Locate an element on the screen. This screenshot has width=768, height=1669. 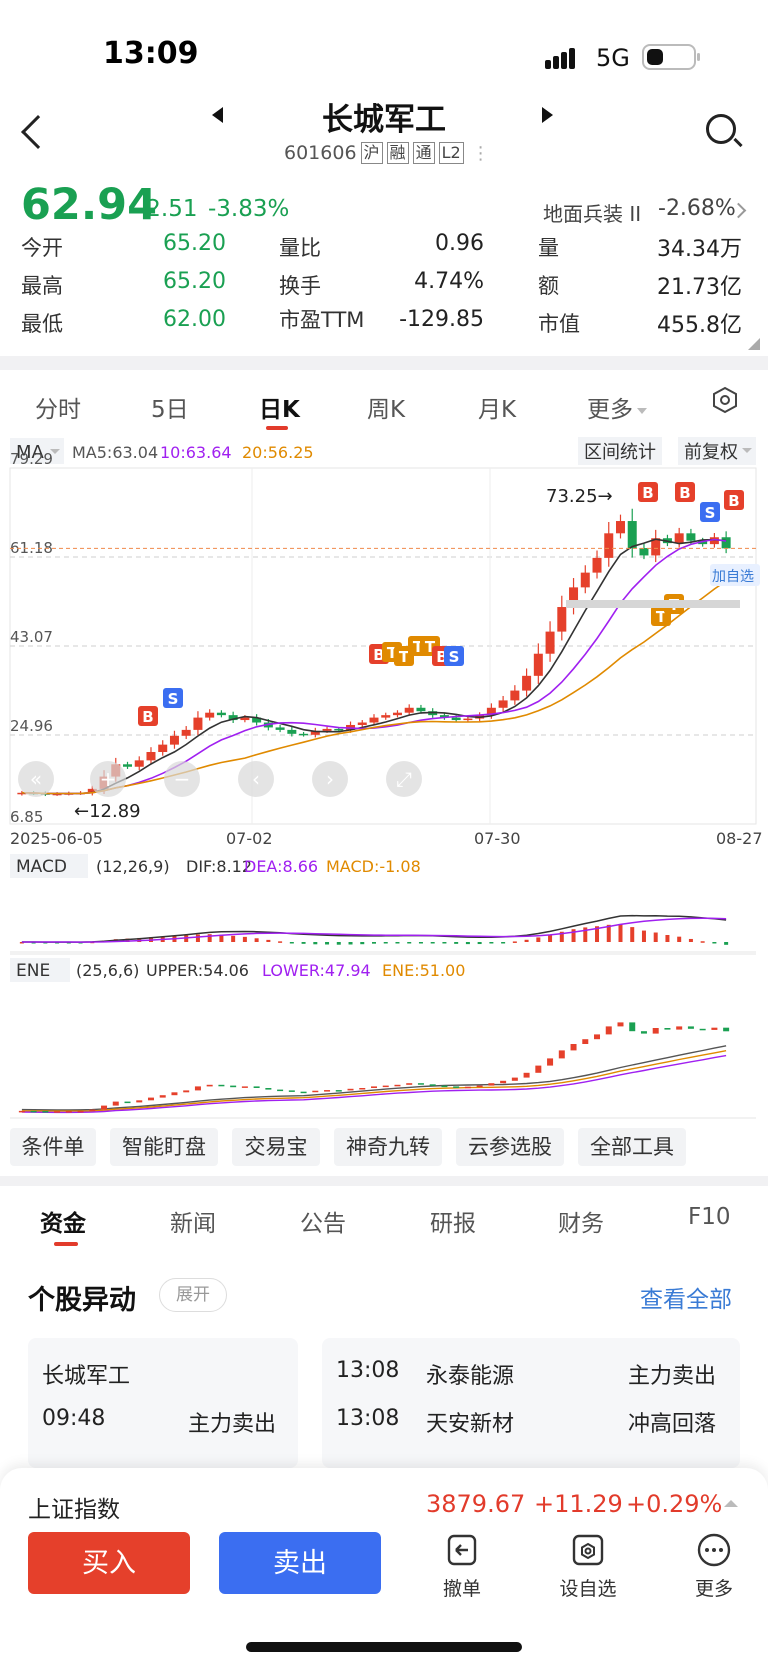
tab-5day: 5日 is located at coordinates (170, 410).